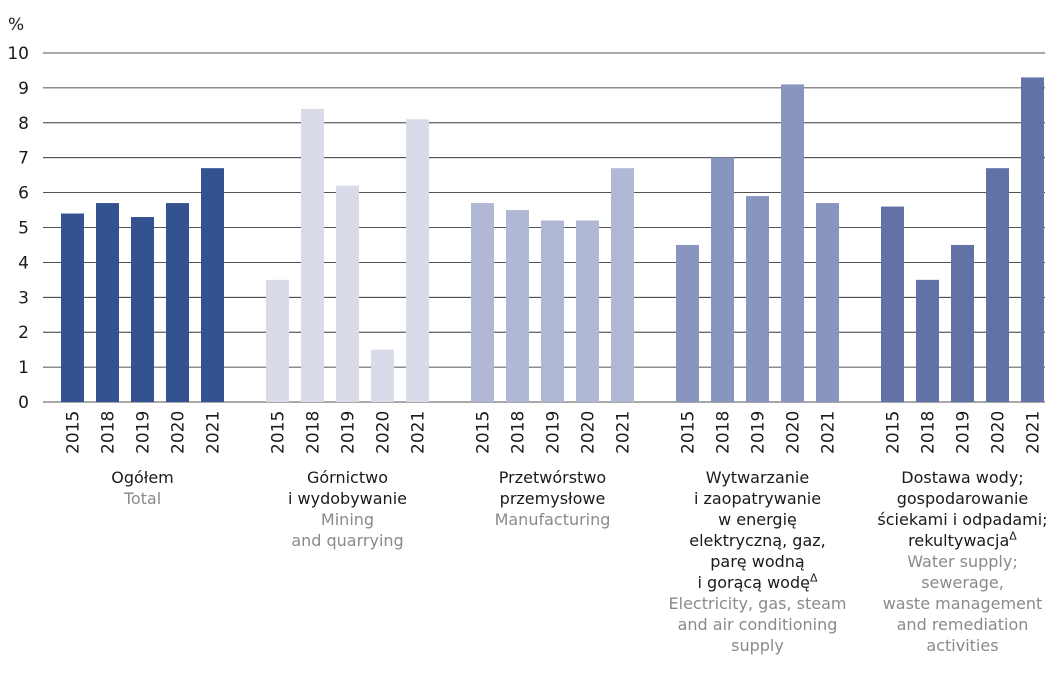 This screenshot has width=1047, height=682. What do you see at coordinates (962, 582) in the screenshot?
I see `group-label-en-line: sewerage,` at bounding box center [962, 582].